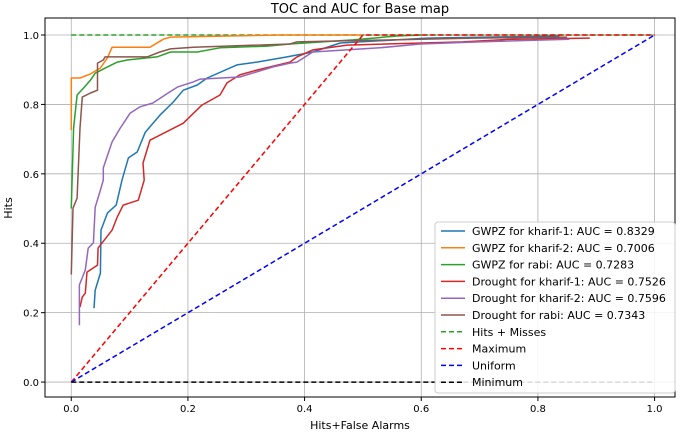 This screenshot has height=438, width=685. What do you see at coordinates (563, 231) in the screenshot?
I see `legend-label: GWPZ for kharif-1: AUC = 0.8329` at bounding box center [563, 231].